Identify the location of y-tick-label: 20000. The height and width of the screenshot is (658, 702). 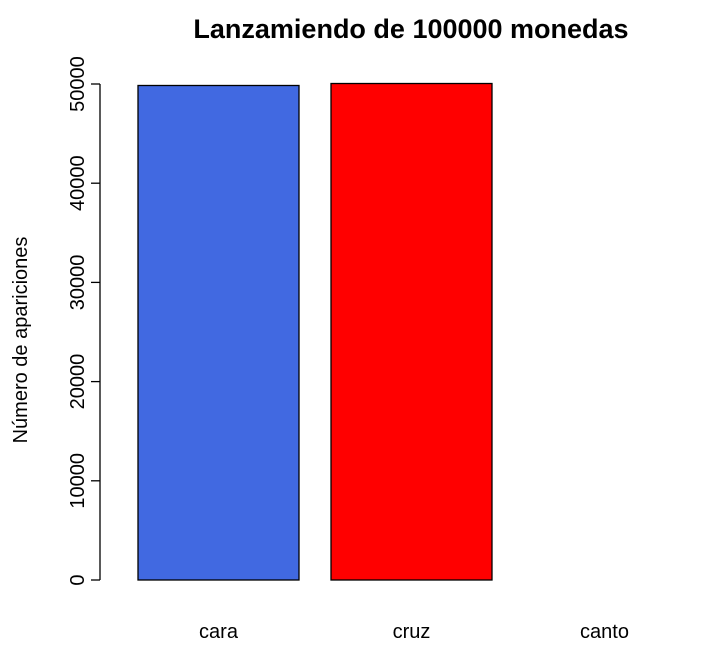
(78, 382).